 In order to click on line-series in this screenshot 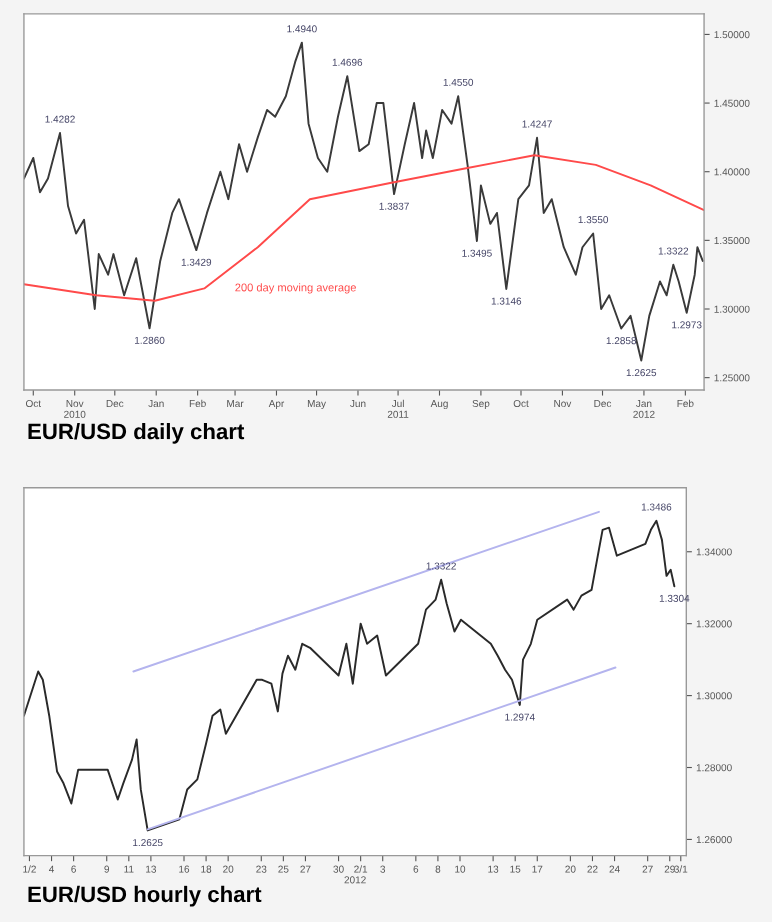, I will do `click(364, 228)`.